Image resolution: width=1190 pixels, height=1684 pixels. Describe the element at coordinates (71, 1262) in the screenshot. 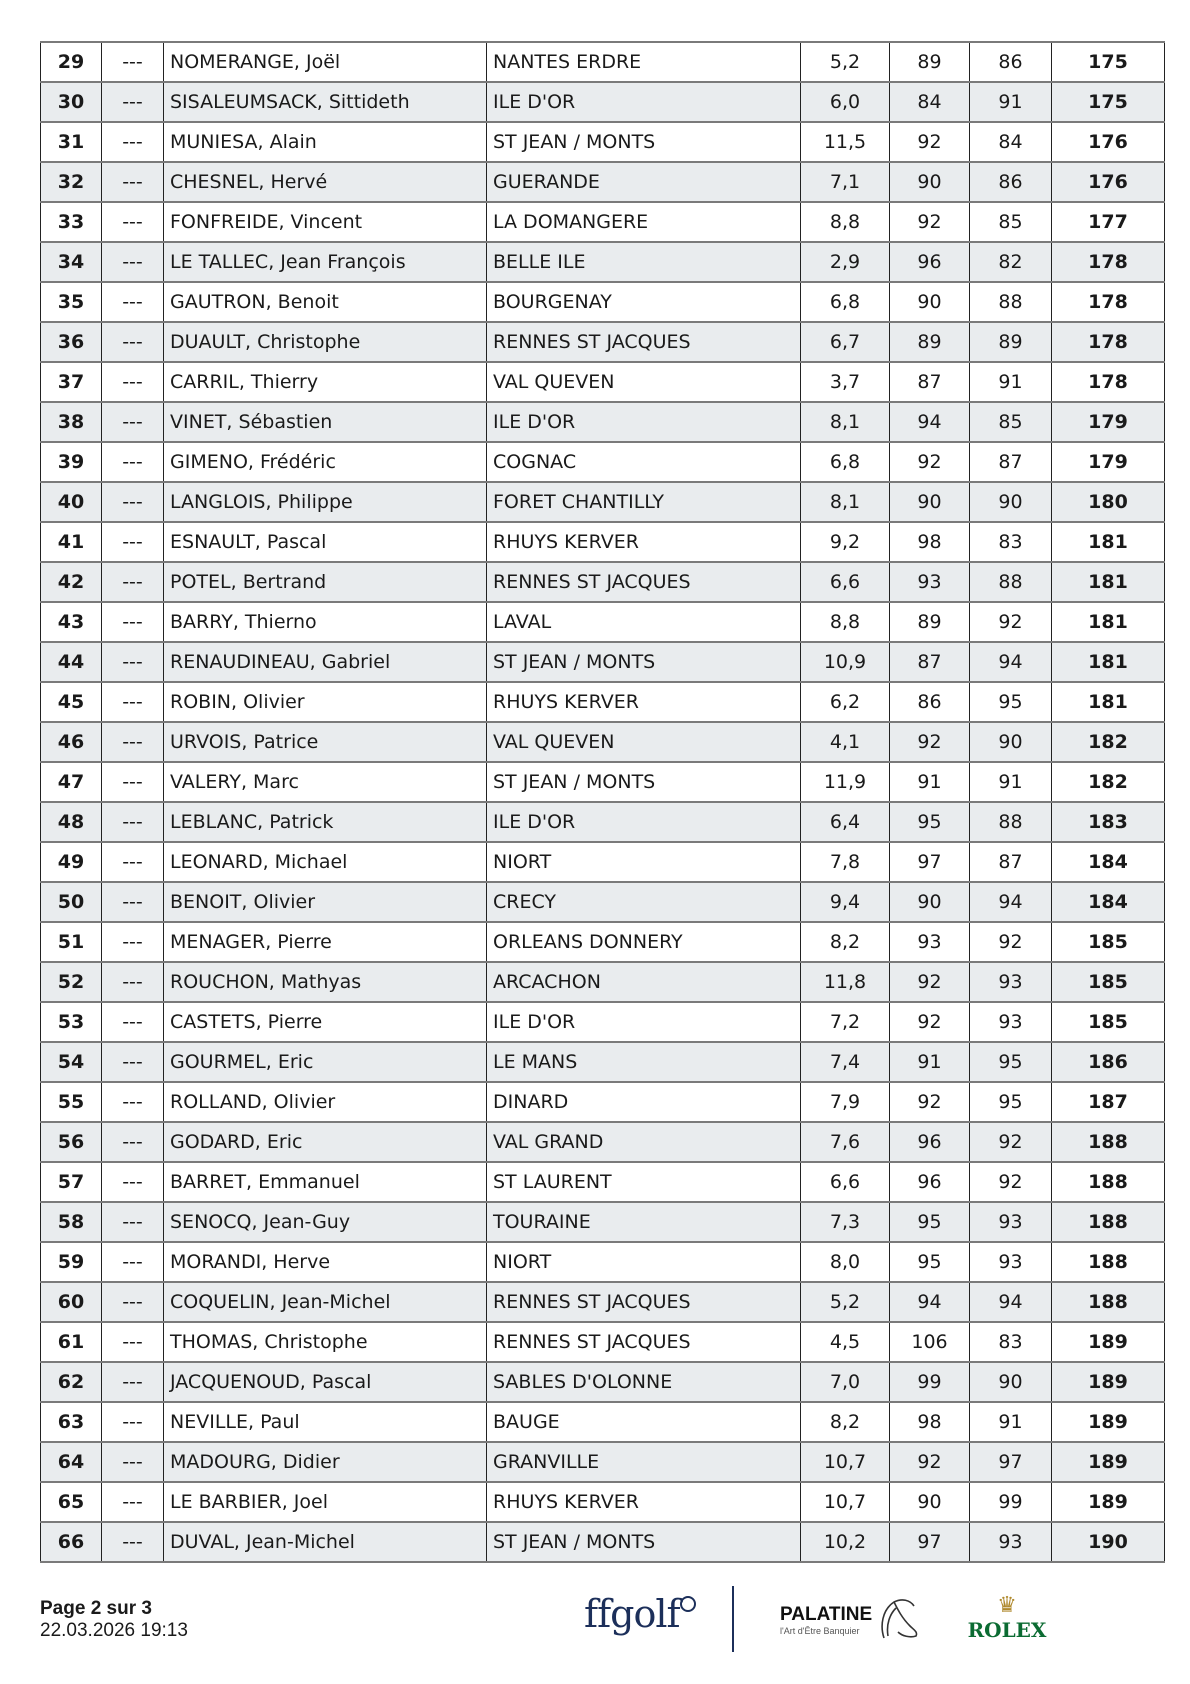

I see `position-cell: 59` at that location.